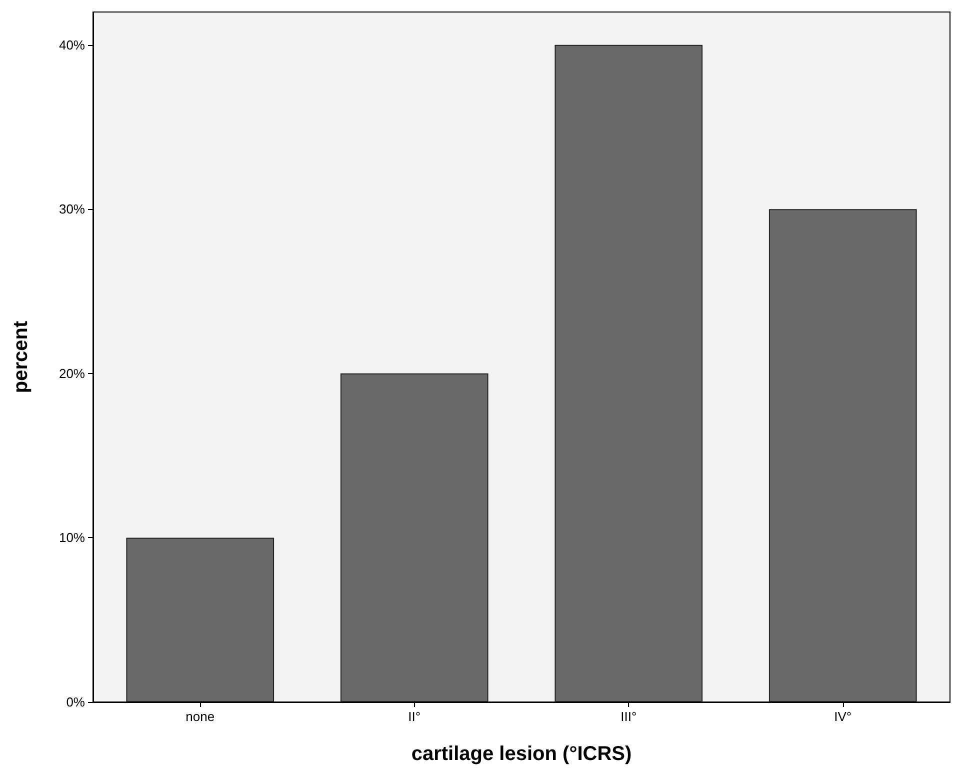 The image size is (965, 773). What do you see at coordinates (521, 754) in the screenshot?
I see `x-axis-title: cartilage lesion (°ICRS)` at bounding box center [521, 754].